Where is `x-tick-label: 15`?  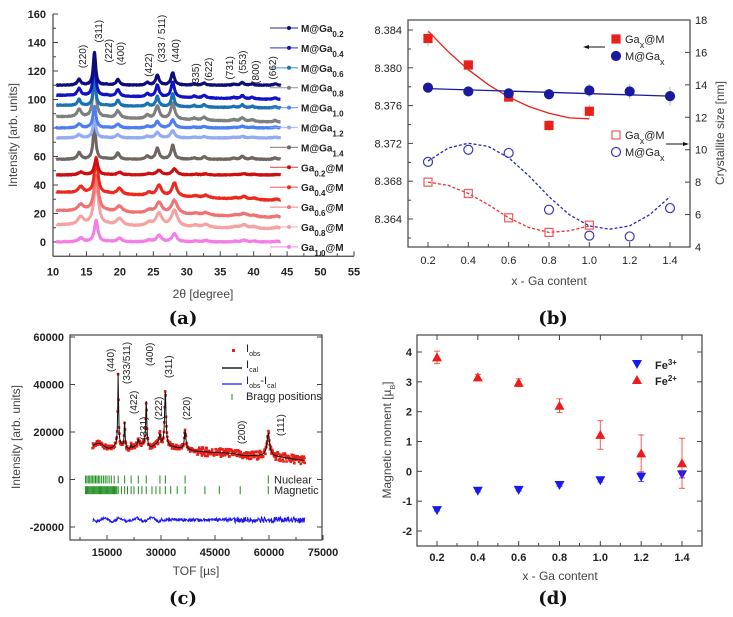
x-tick-label: 15 is located at coordinates (86, 272).